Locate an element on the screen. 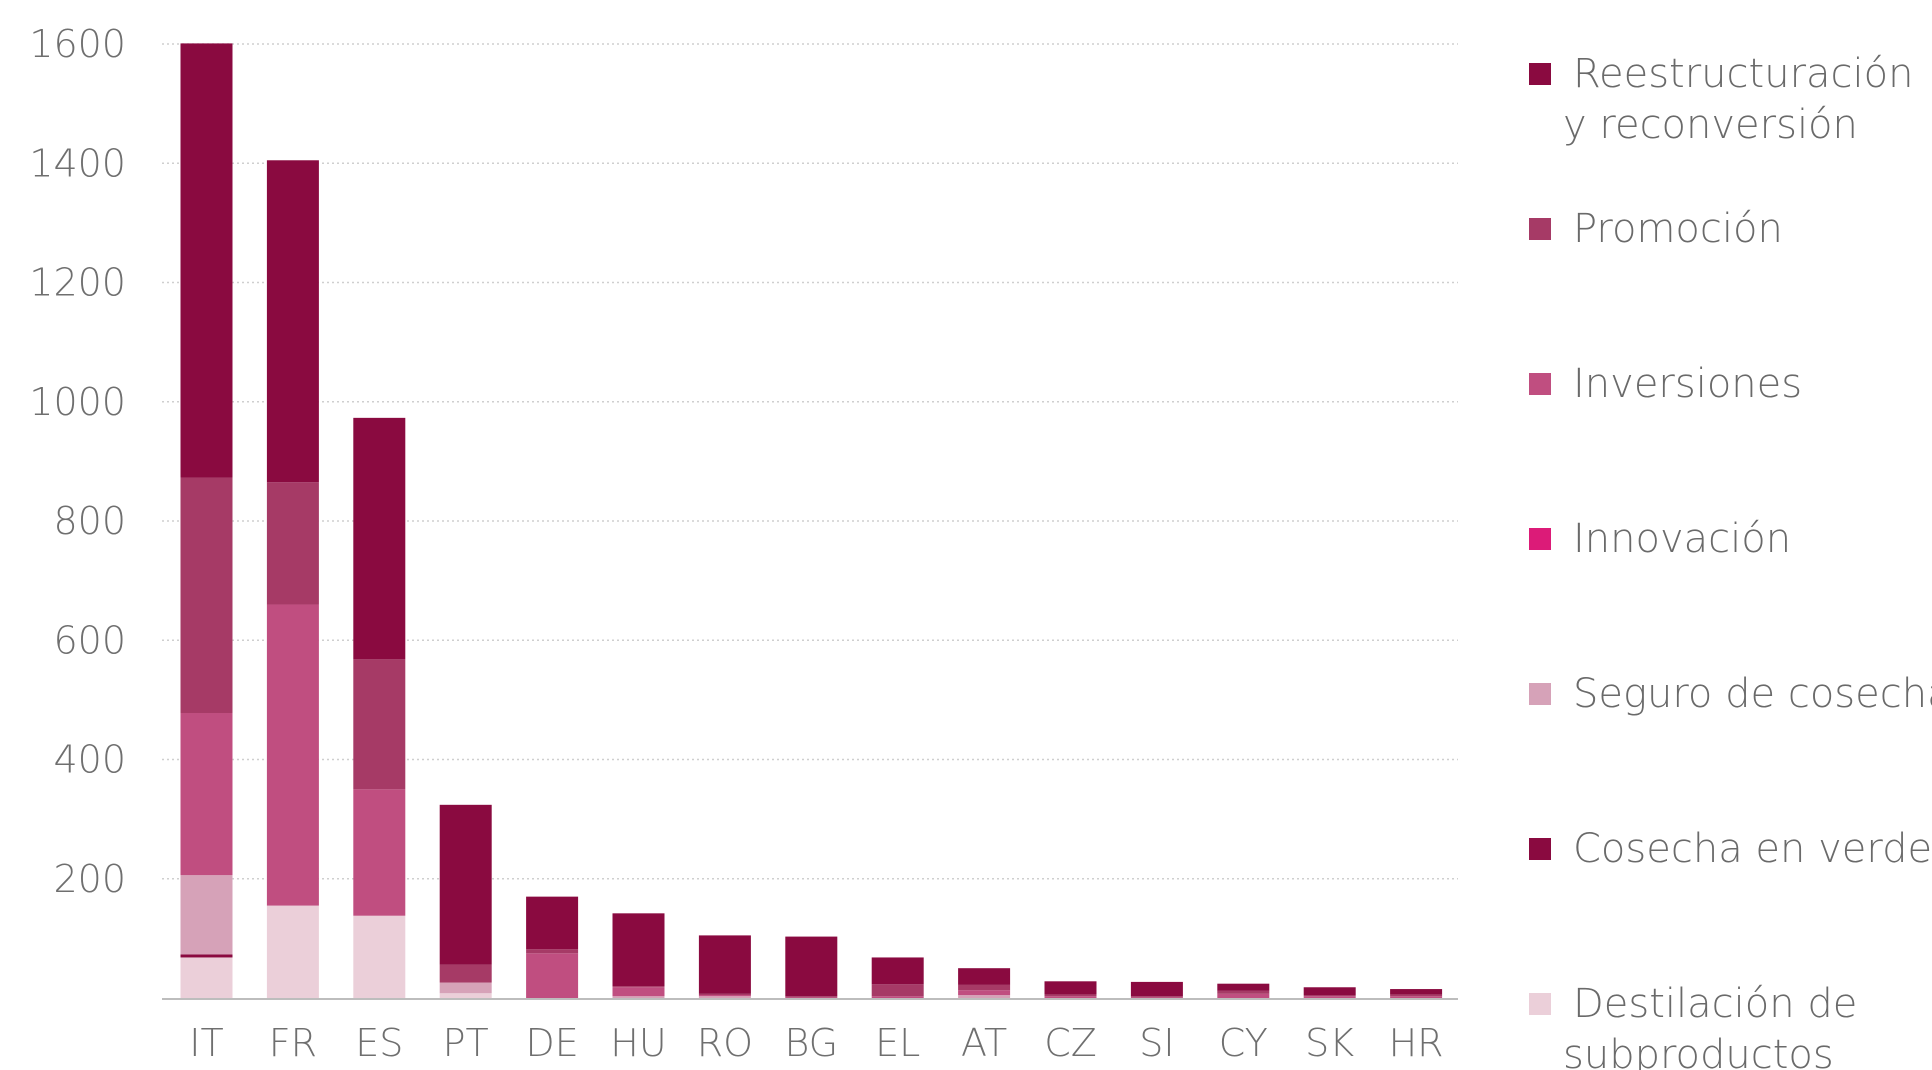  bar-segment-si-promocion is located at coordinates (1156, 997).